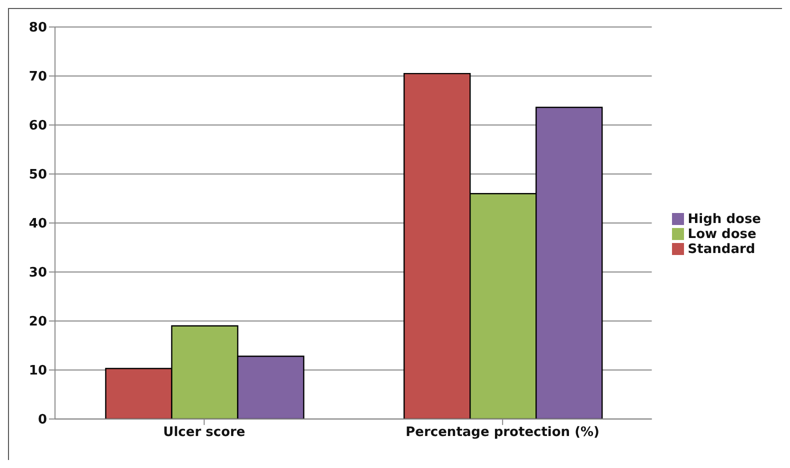 The width and height of the screenshot is (790, 468). Describe the element at coordinates (37, 175) in the screenshot. I see `y-tick-label: 50` at that location.